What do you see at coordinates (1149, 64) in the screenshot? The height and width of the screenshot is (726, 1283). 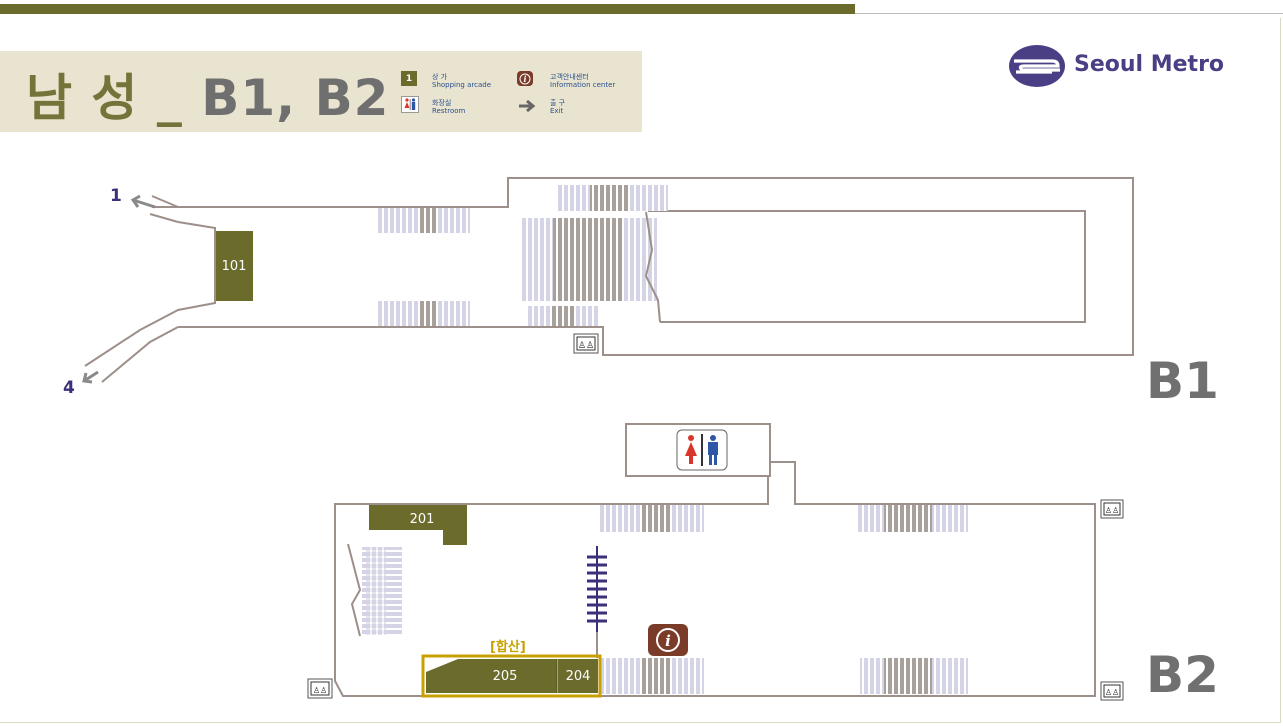 I see `logo-text: Seoul Metro` at bounding box center [1149, 64].